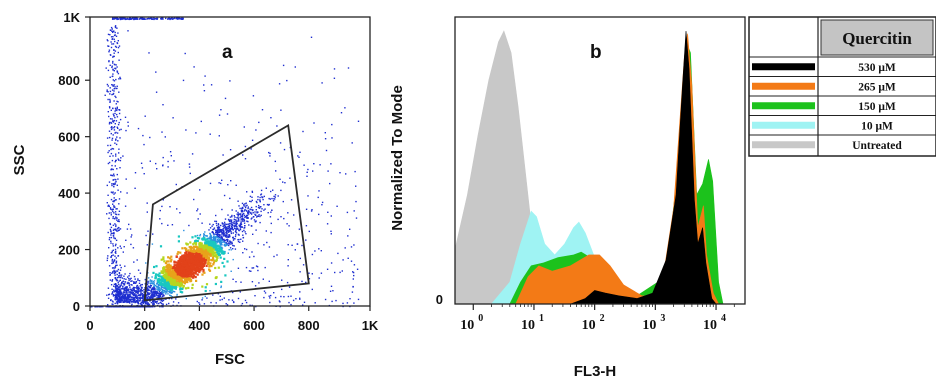 This screenshot has height=381, width=936. What do you see at coordinates (227, 52) in the screenshot?
I see `panel-label-a: a` at bounding box center [227, 52].